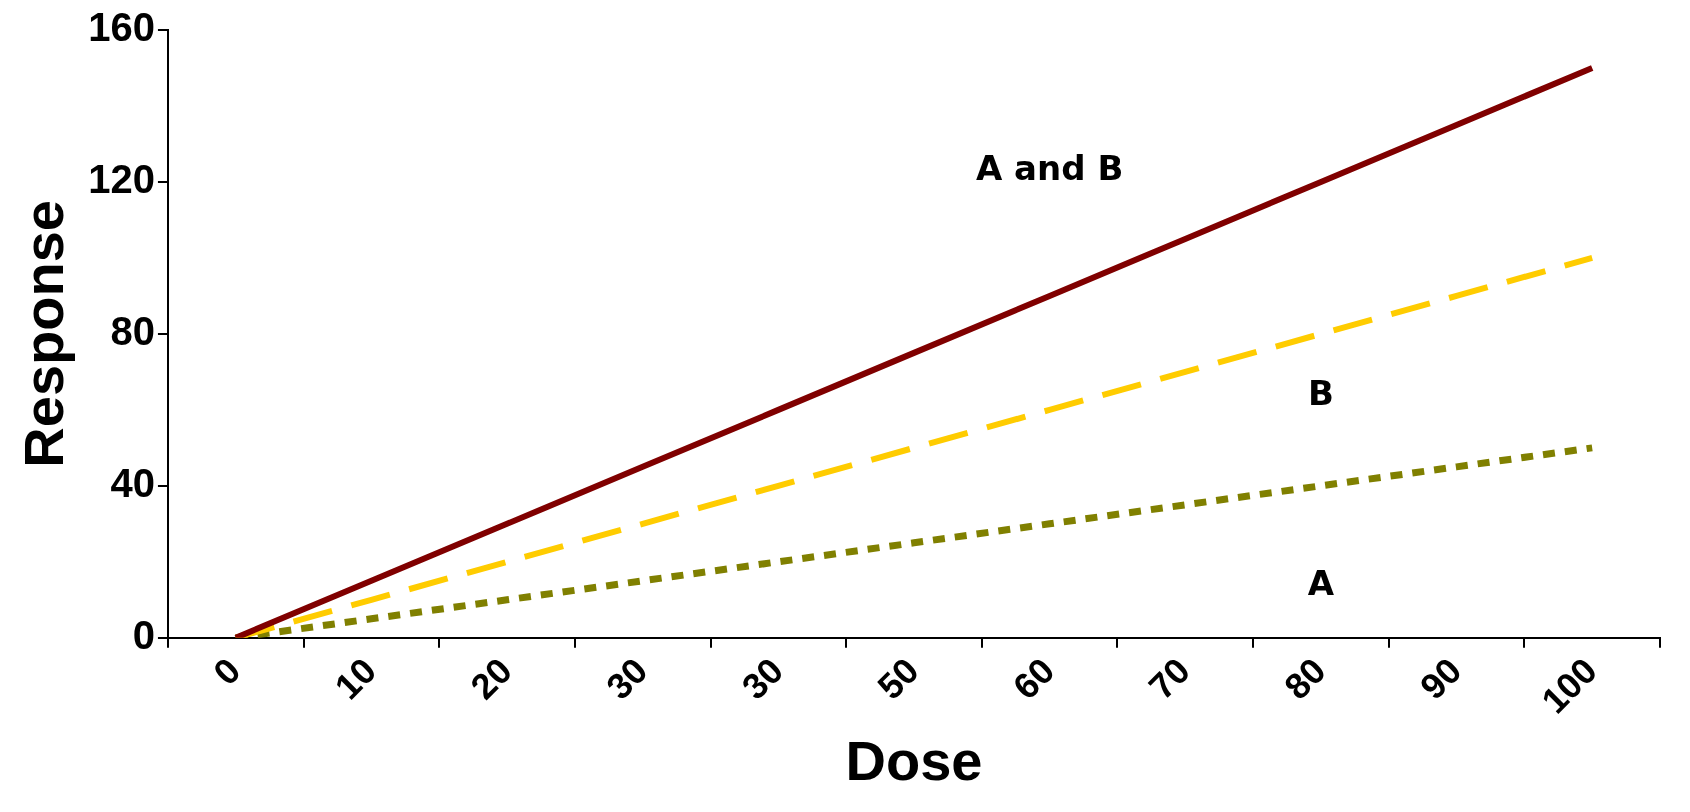 Image resolution: width=1690 pixels, height=812 pixels. I want to click on series-label: B, so click(1320, 392).